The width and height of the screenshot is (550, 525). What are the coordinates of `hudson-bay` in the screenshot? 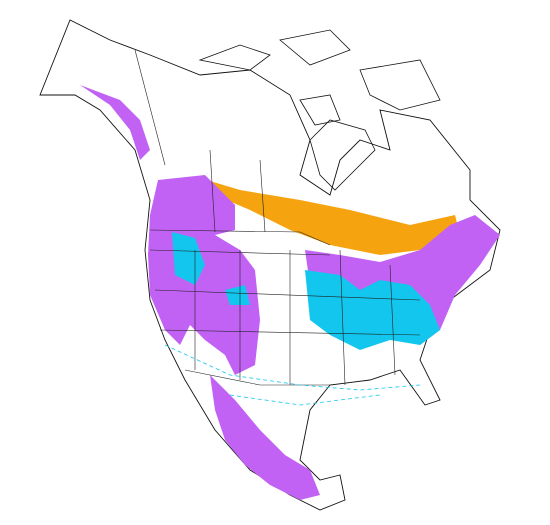 It's located at (342, 155).